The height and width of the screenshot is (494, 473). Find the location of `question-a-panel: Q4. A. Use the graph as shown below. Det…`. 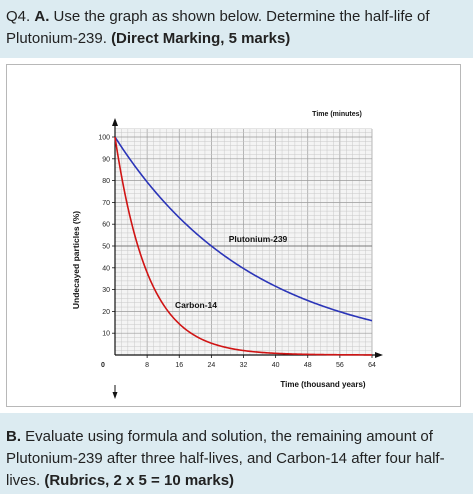

question-a-panel: Q4. A. Use the graph as shown below. Det… is located at coordinates (236, 29).